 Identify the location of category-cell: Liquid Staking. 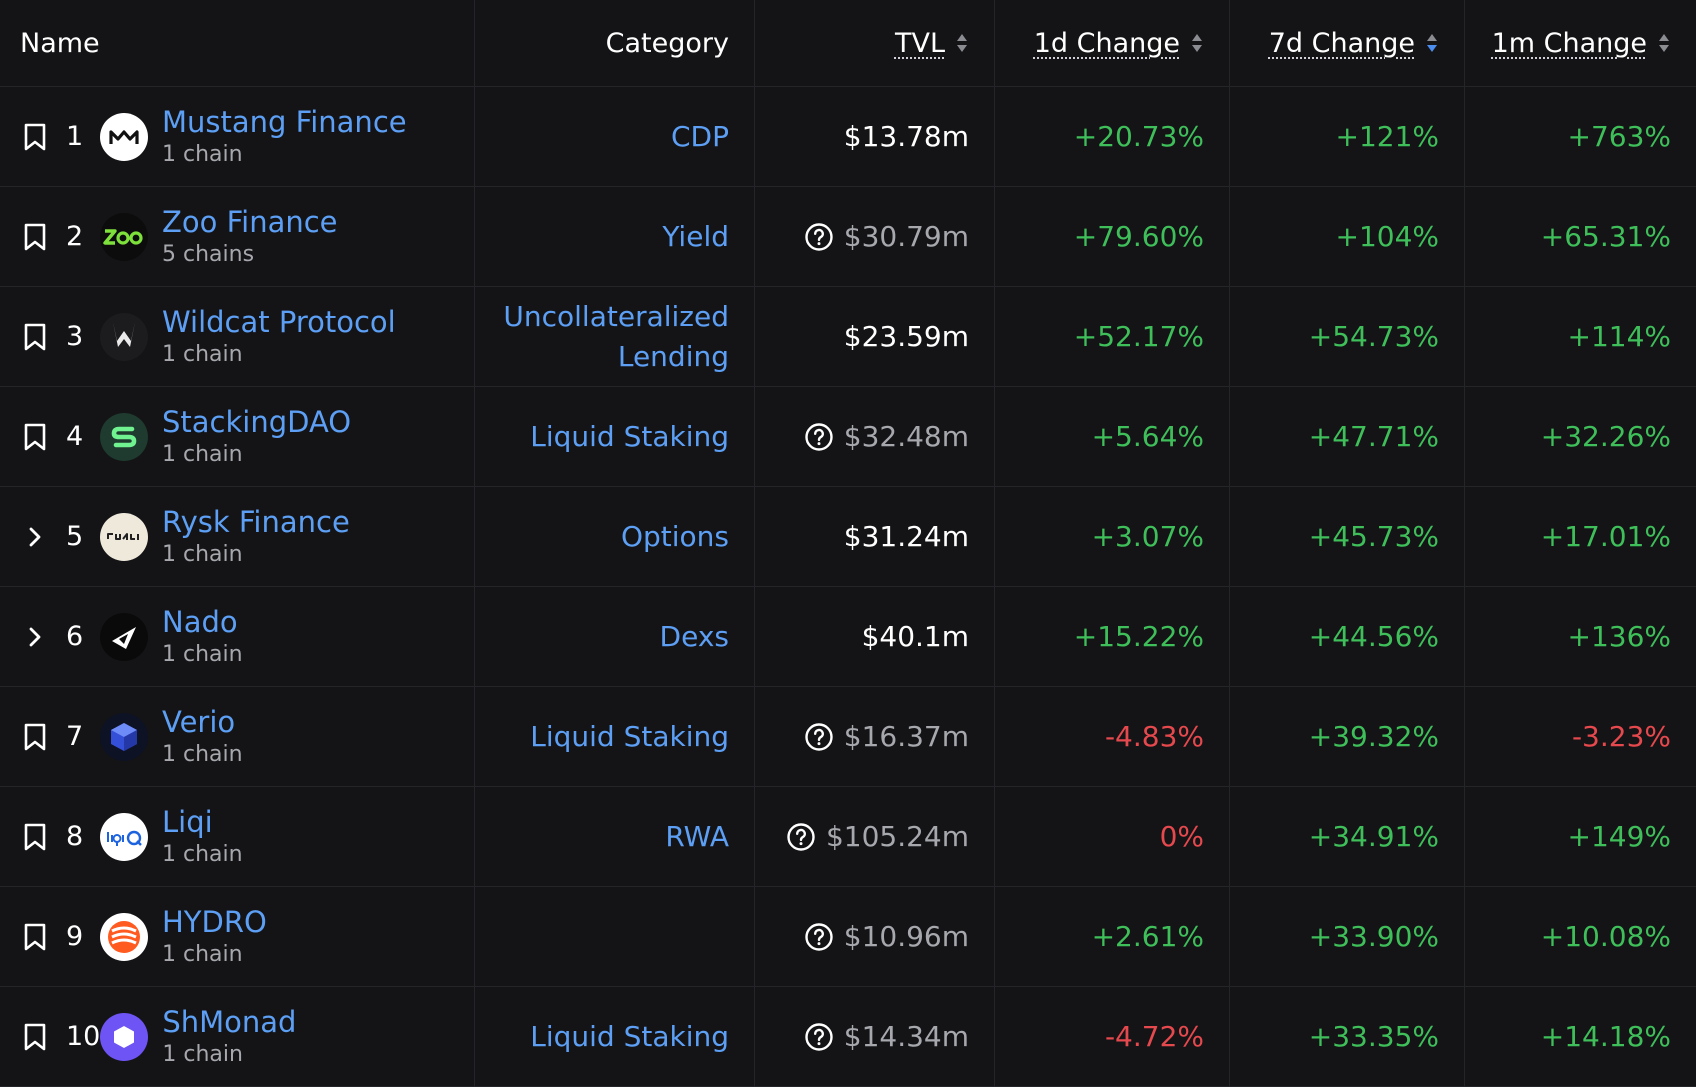
(615, 736).